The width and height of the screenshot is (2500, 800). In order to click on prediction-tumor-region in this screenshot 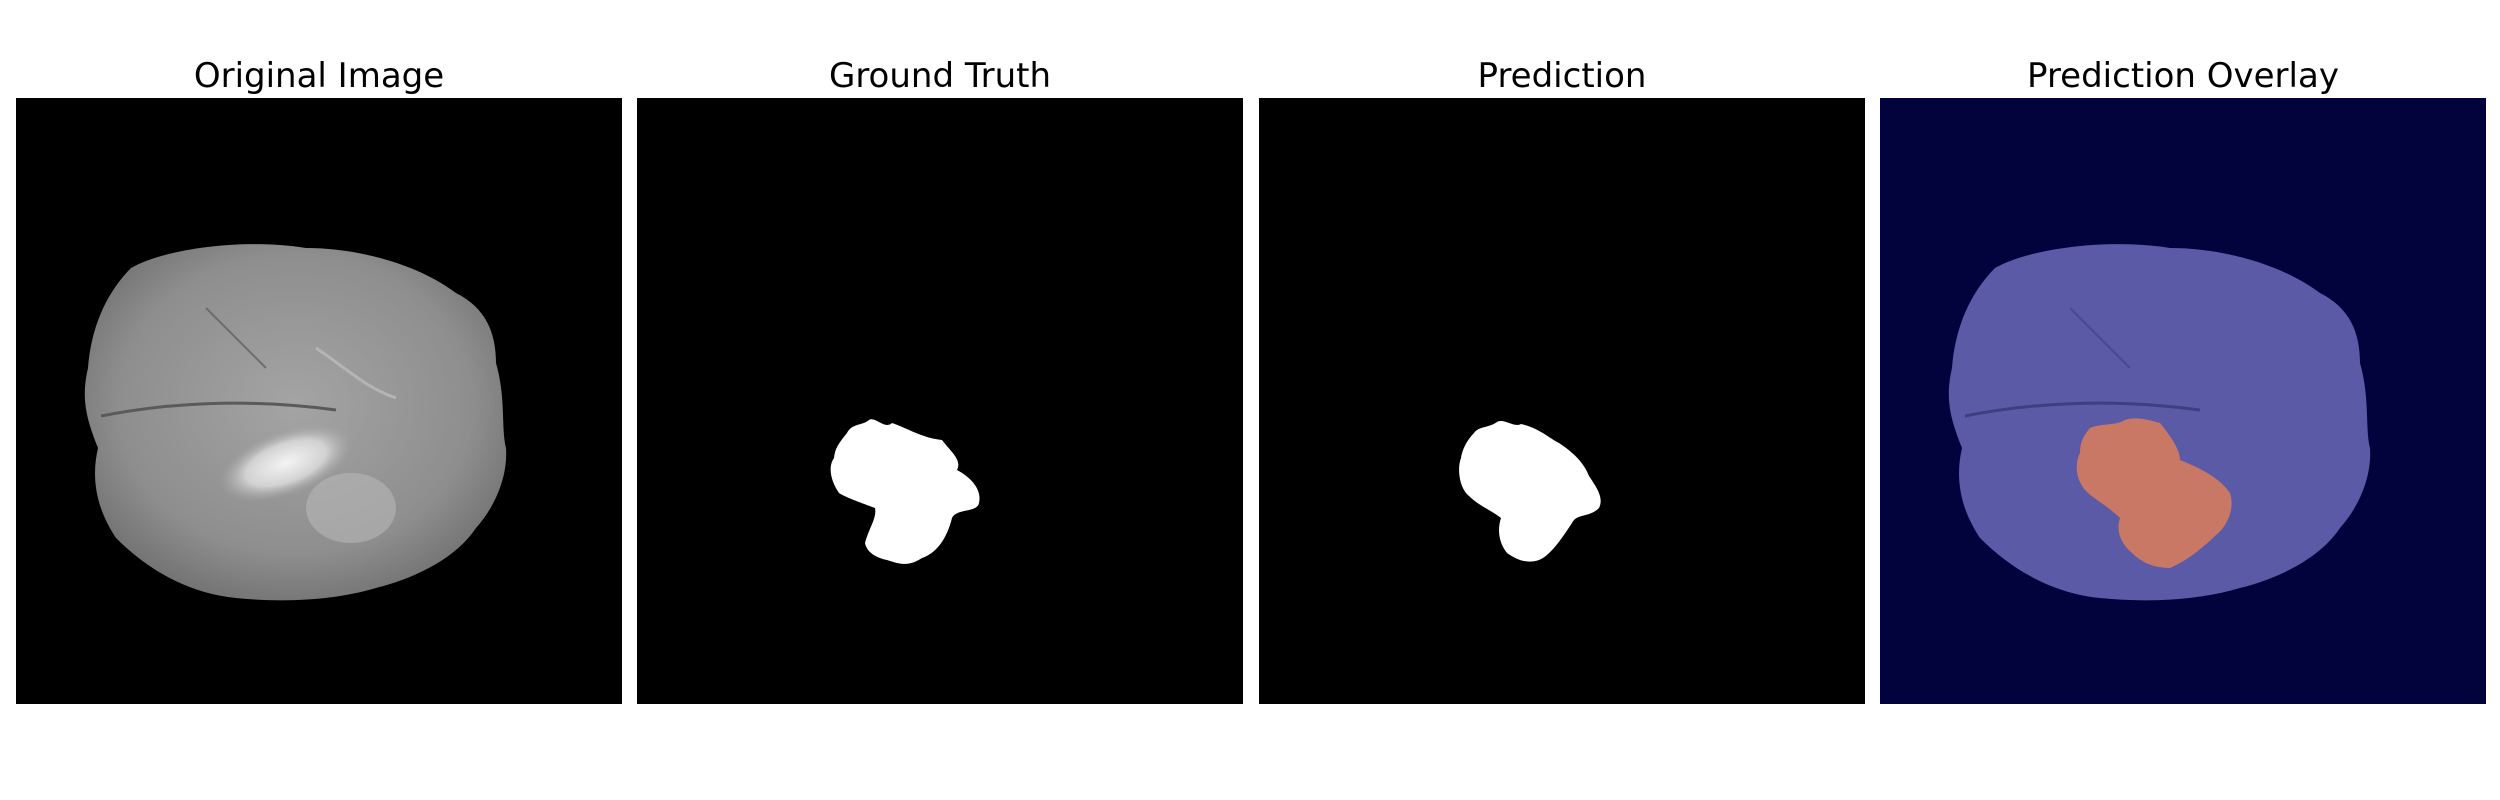, I will do `click(1530, 491)`.